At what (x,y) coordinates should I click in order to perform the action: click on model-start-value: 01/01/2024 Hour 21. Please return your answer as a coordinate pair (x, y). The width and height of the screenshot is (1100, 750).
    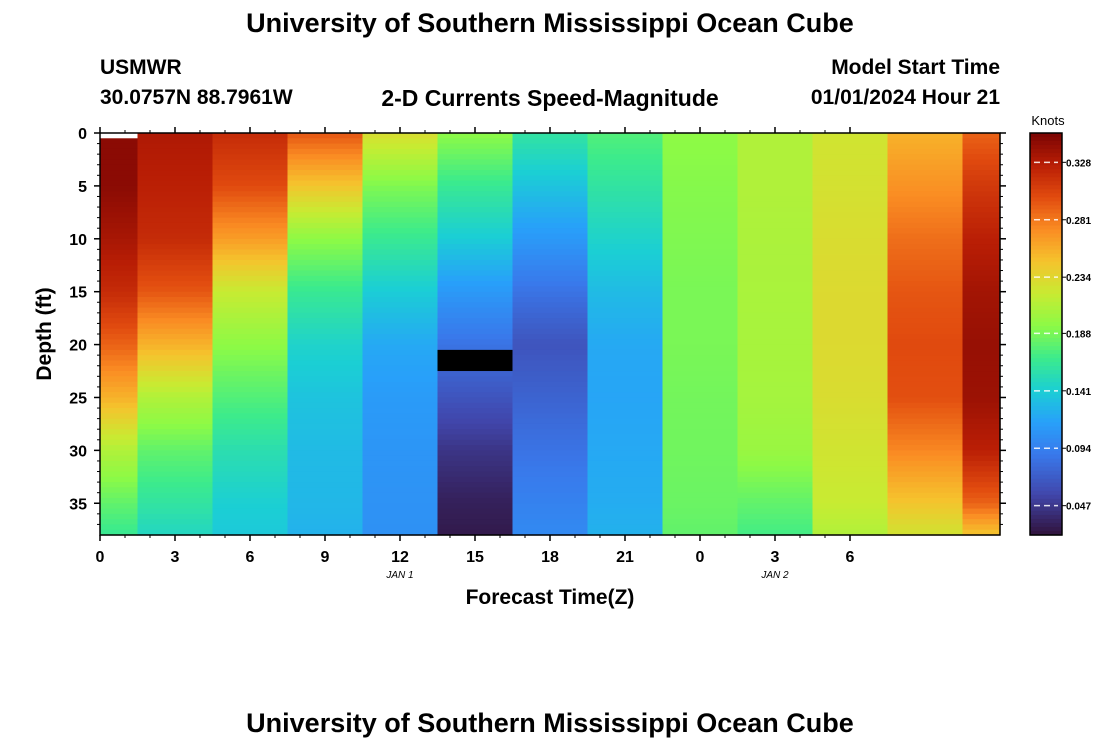
    Looking at the image, I should click on (905, 97).